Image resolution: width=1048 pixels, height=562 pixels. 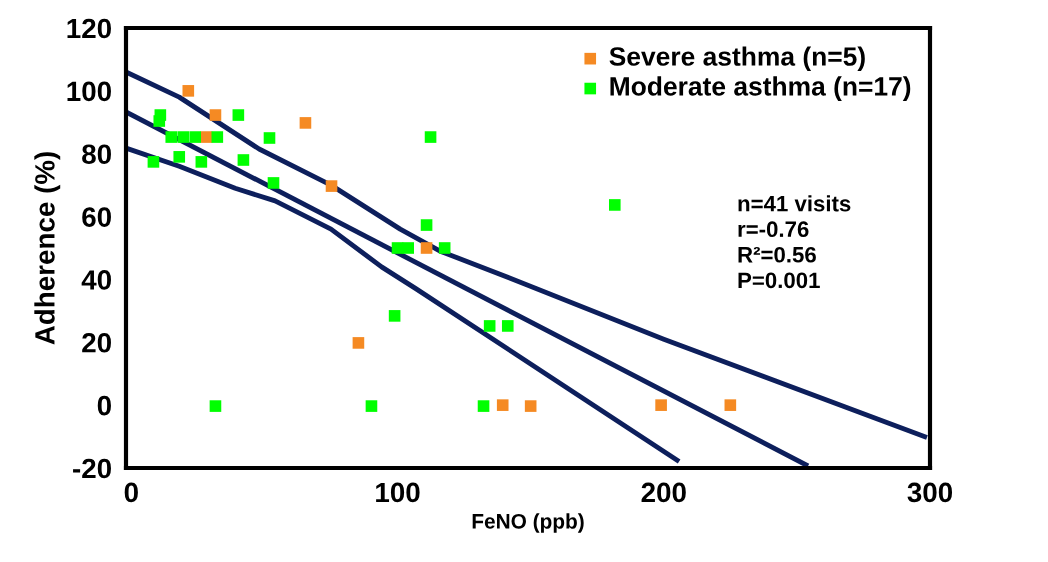 I want to click on y-tick-label: -20, so click(x=92, y=468).